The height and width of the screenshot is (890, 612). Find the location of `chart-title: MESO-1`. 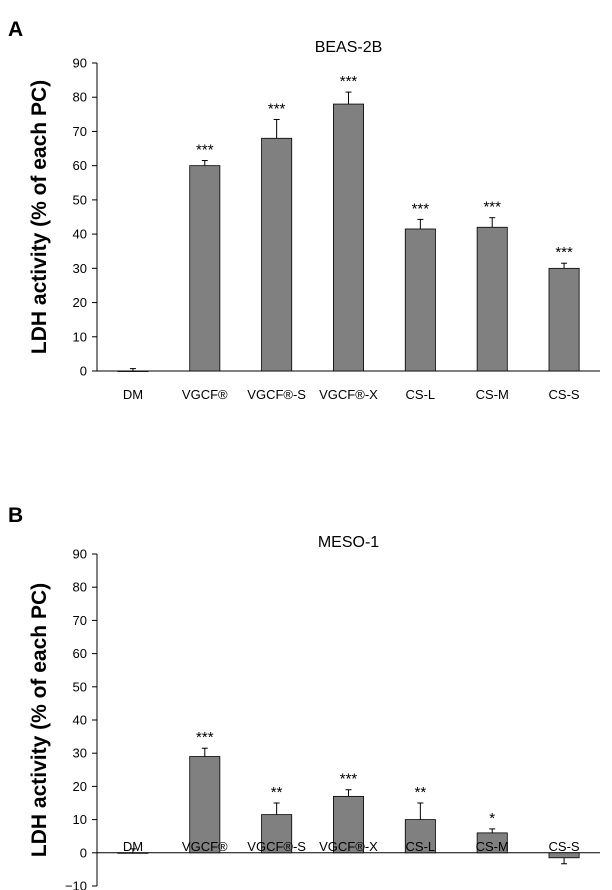

chart-title: MESO-1 is located at coordinates (348, 542).